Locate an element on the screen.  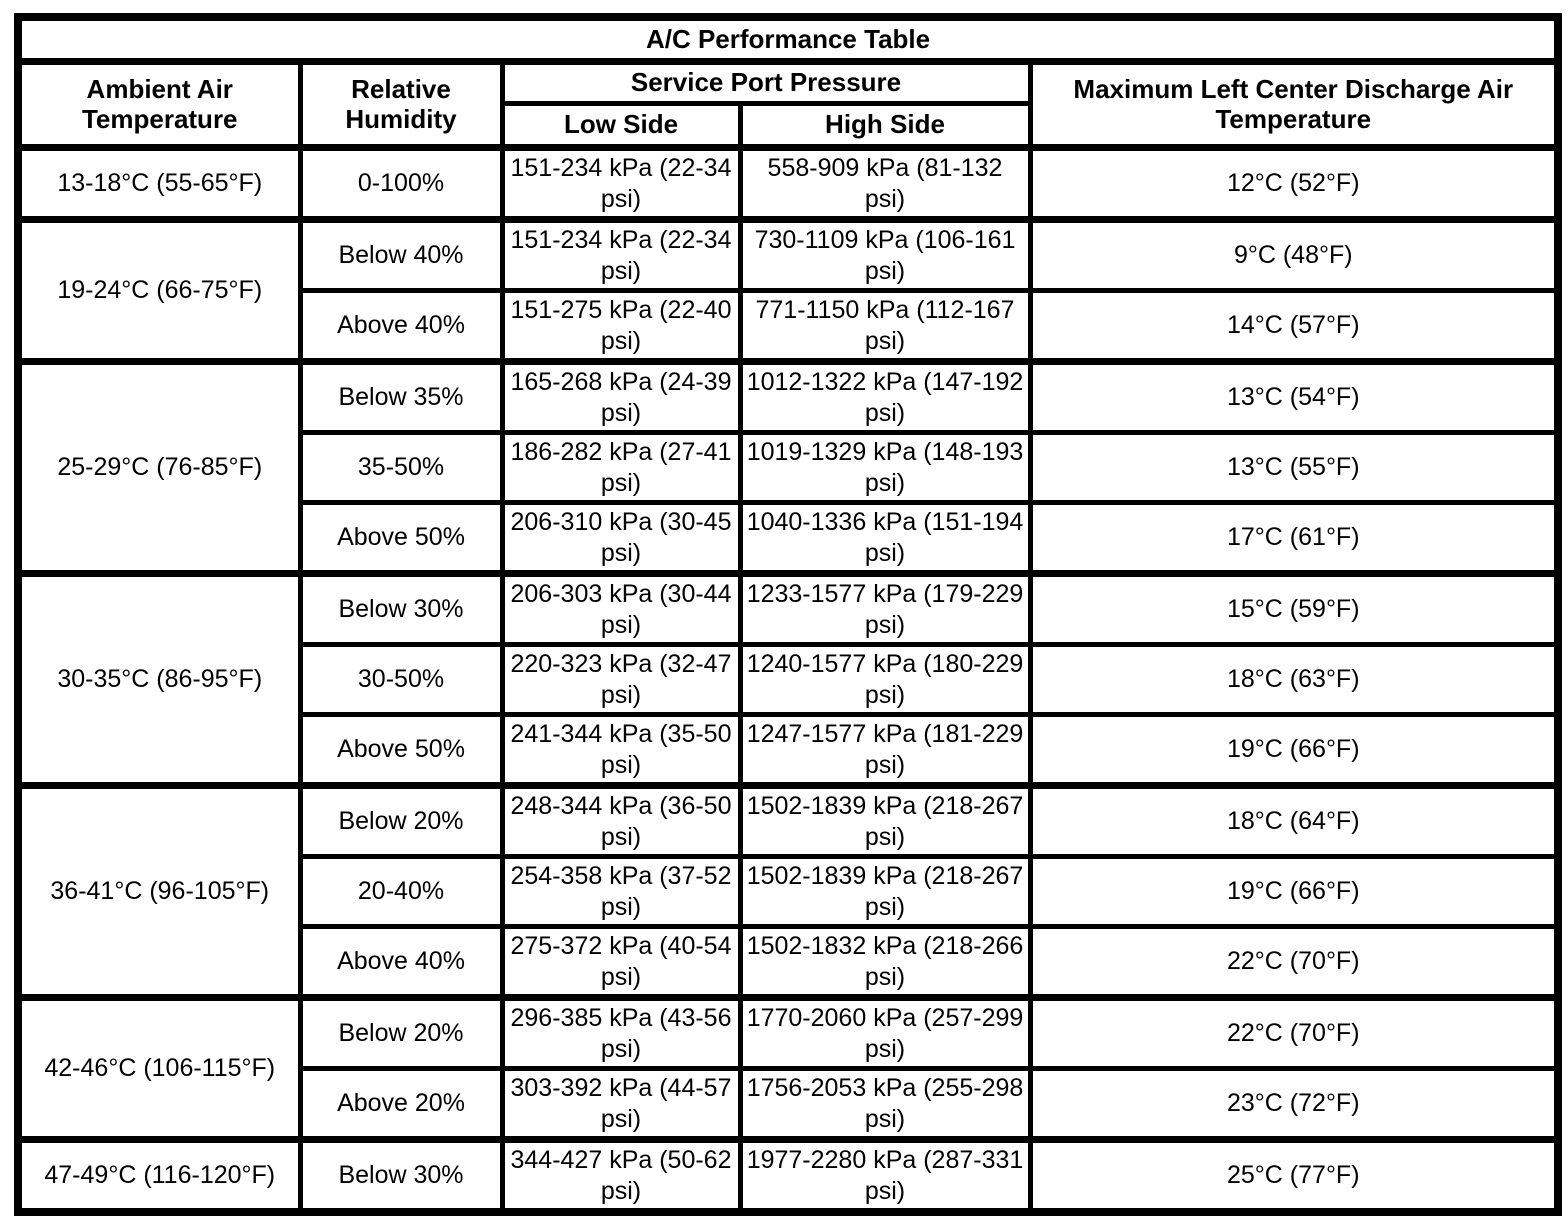
discharge-air-temperature-cell: 18°C (64°F) is located at coordinates (1294, 820).